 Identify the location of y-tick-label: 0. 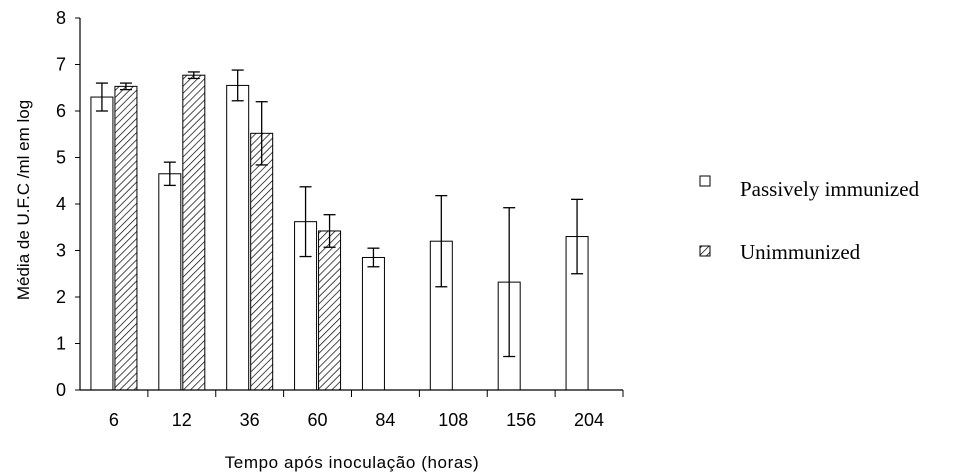
(61, 390).